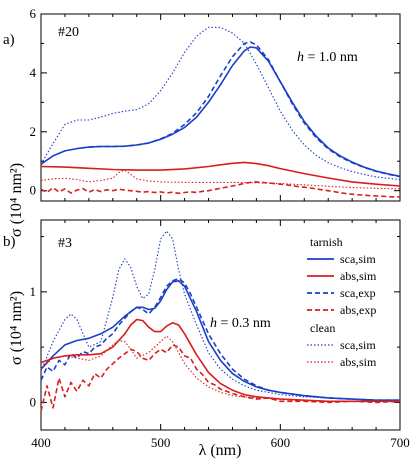  What do you see at coordinates (244, 323) in the screenshot?
I see `panel-b-annotation-value: = 0.3 nm` at bounding box center [244, 323].